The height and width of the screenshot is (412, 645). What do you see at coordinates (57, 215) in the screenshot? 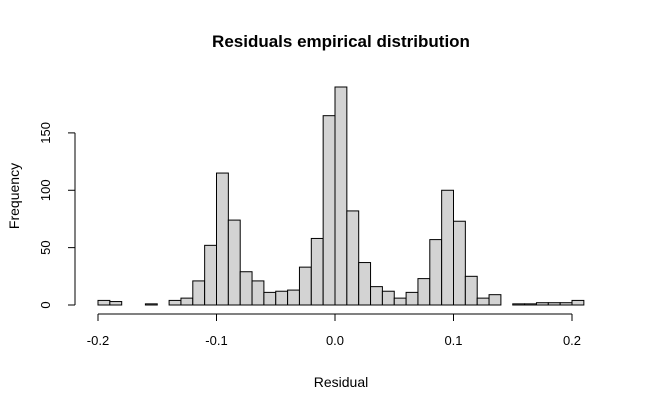
I see `y-axis: 0 50 100 150` at bounding box center [57, 215].